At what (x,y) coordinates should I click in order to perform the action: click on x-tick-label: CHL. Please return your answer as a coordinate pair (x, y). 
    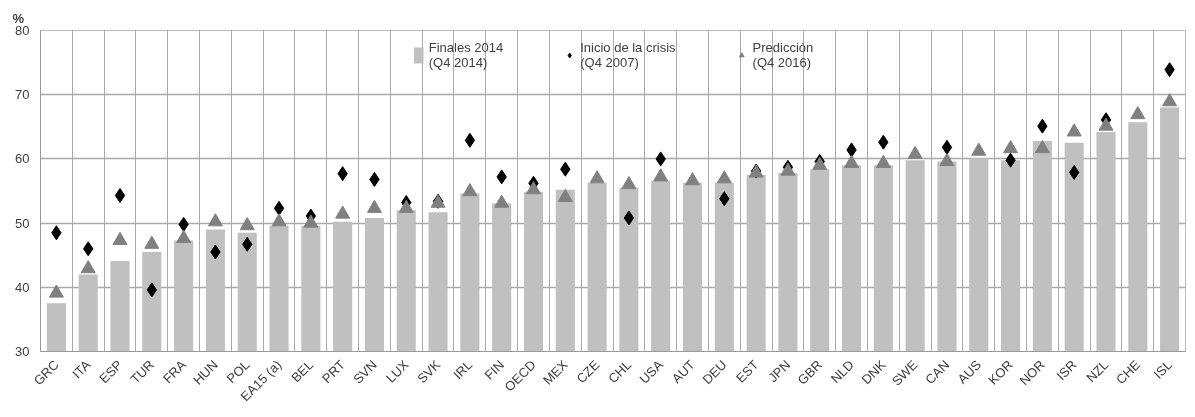
    Looking at the image, I should click on (620, 372).